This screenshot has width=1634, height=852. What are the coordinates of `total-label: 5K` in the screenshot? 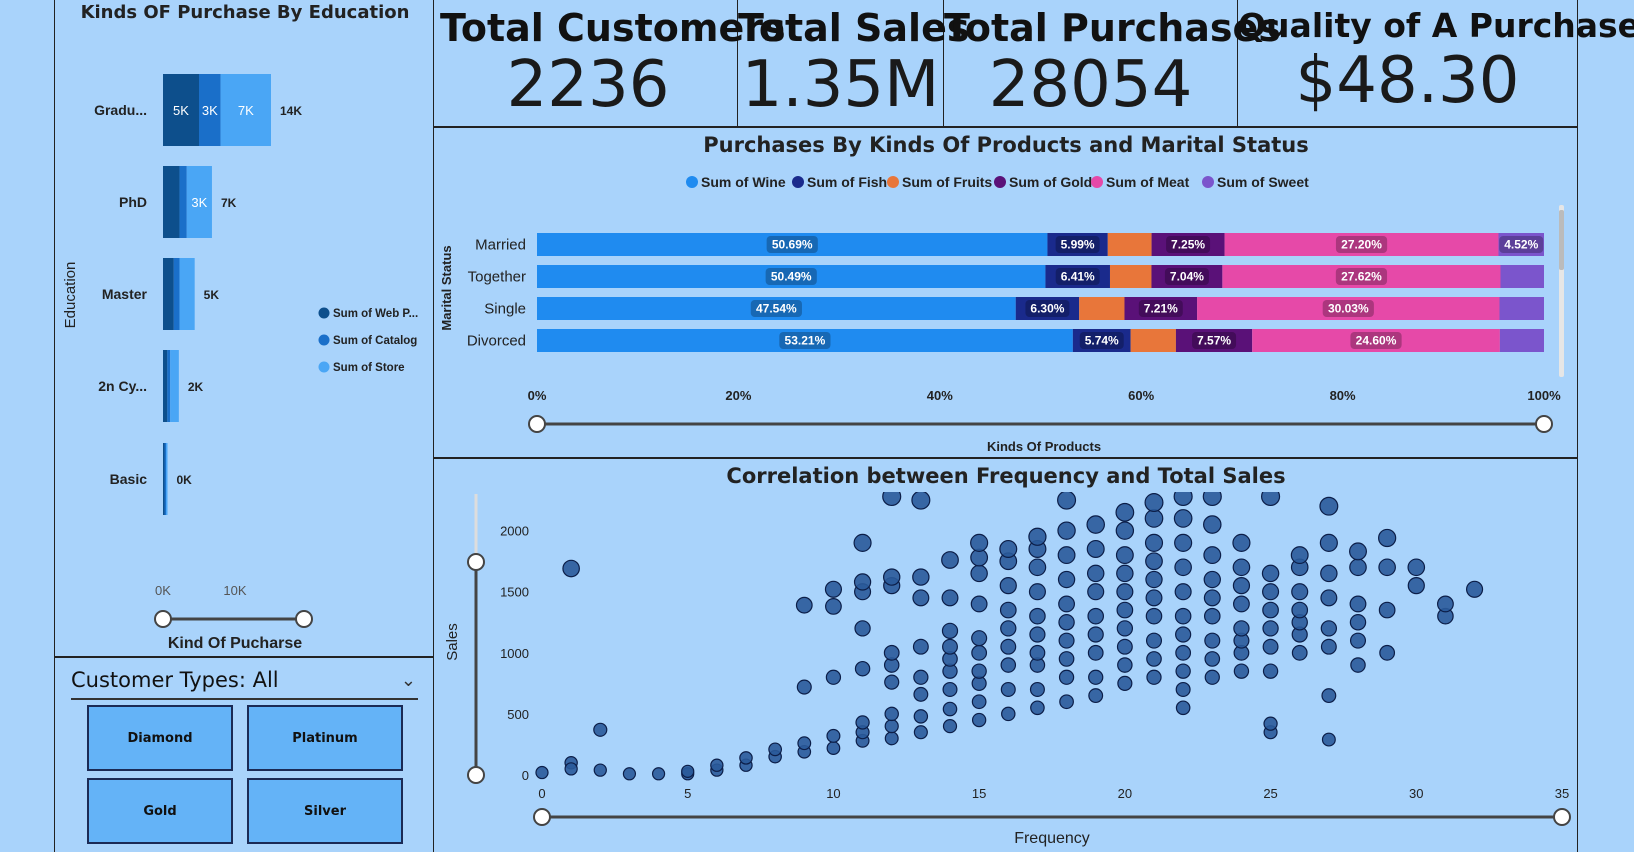 It's located at (212, 295).